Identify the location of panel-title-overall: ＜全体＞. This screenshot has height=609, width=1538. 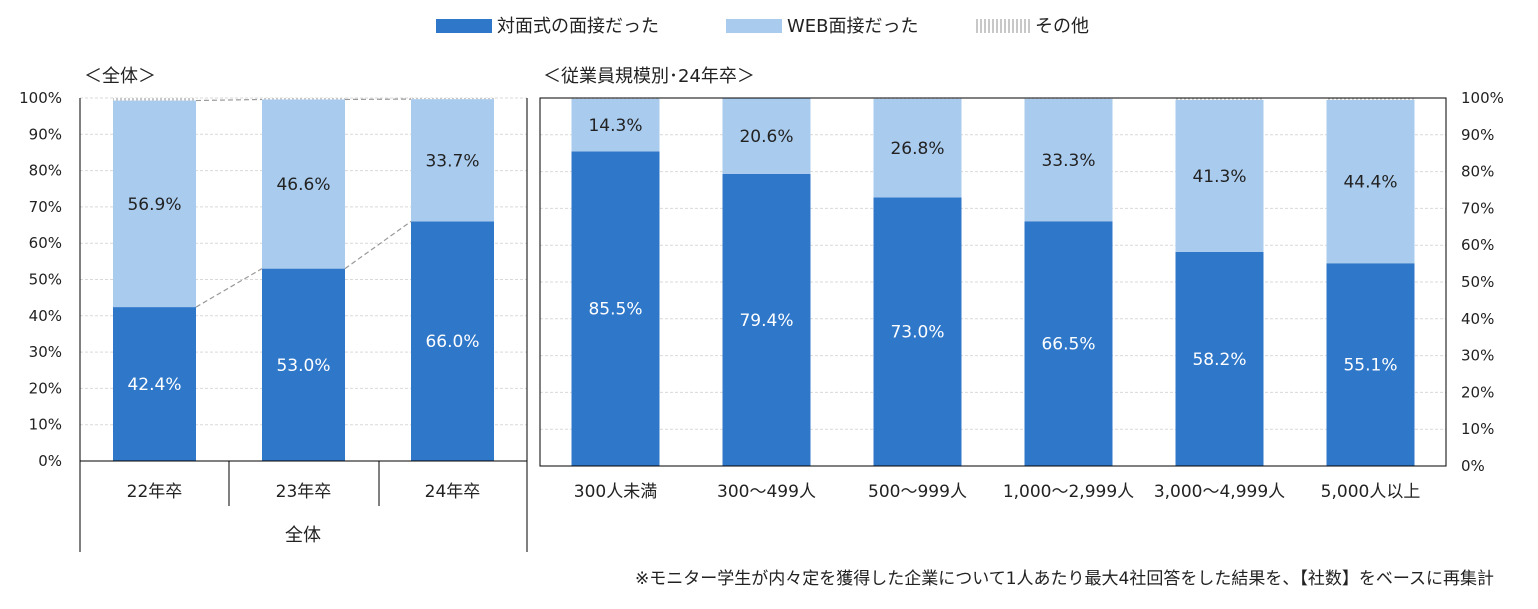
(120, 76).